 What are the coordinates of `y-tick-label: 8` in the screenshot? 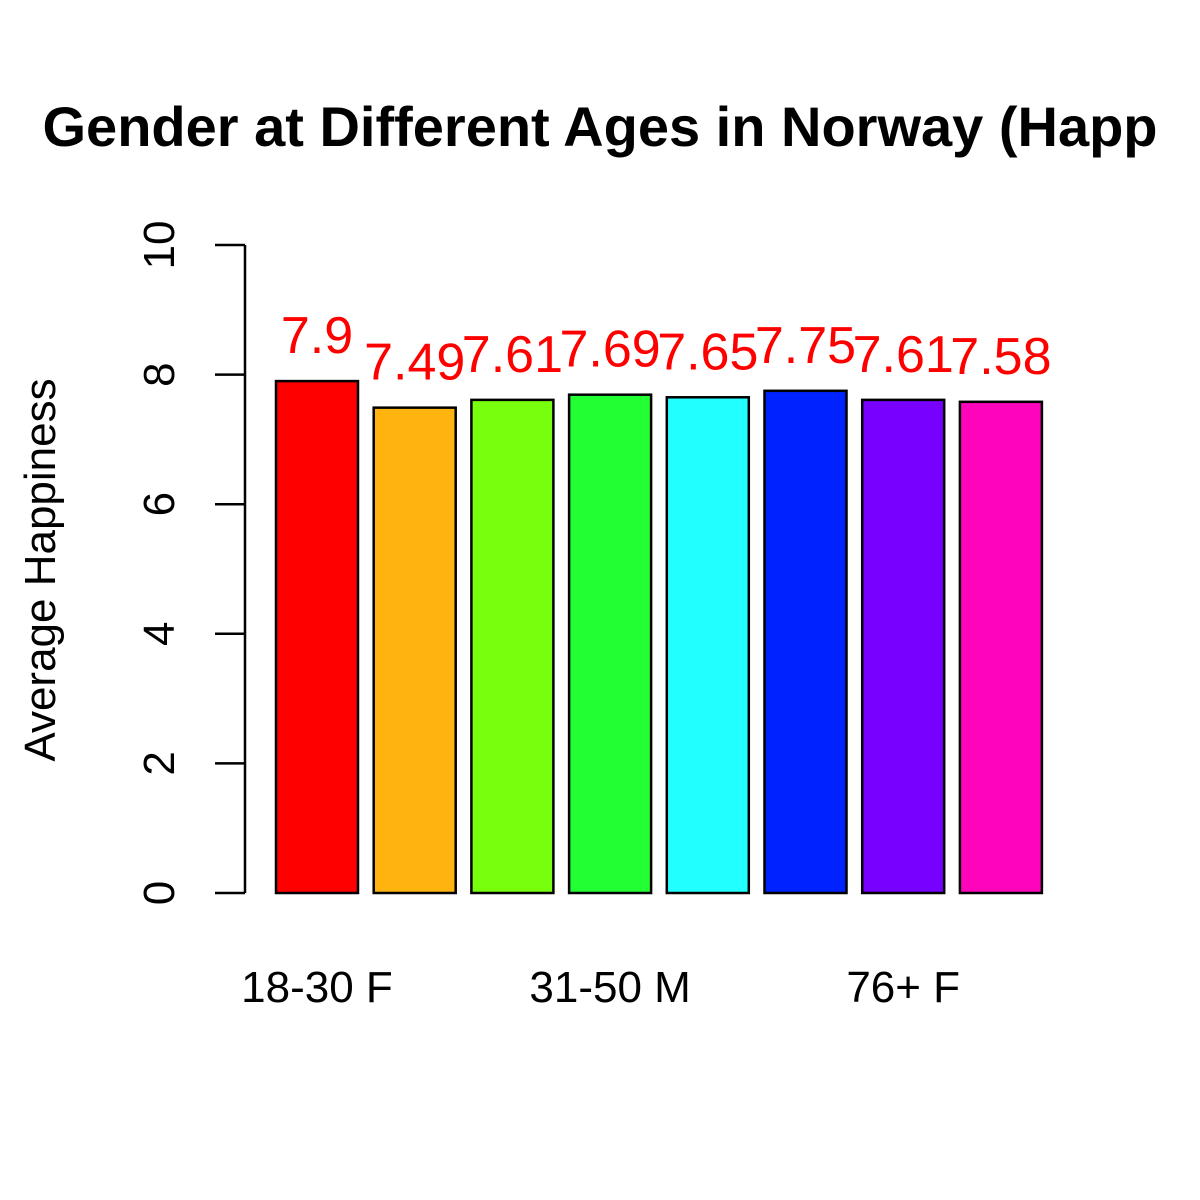 It's located at (159, 374).